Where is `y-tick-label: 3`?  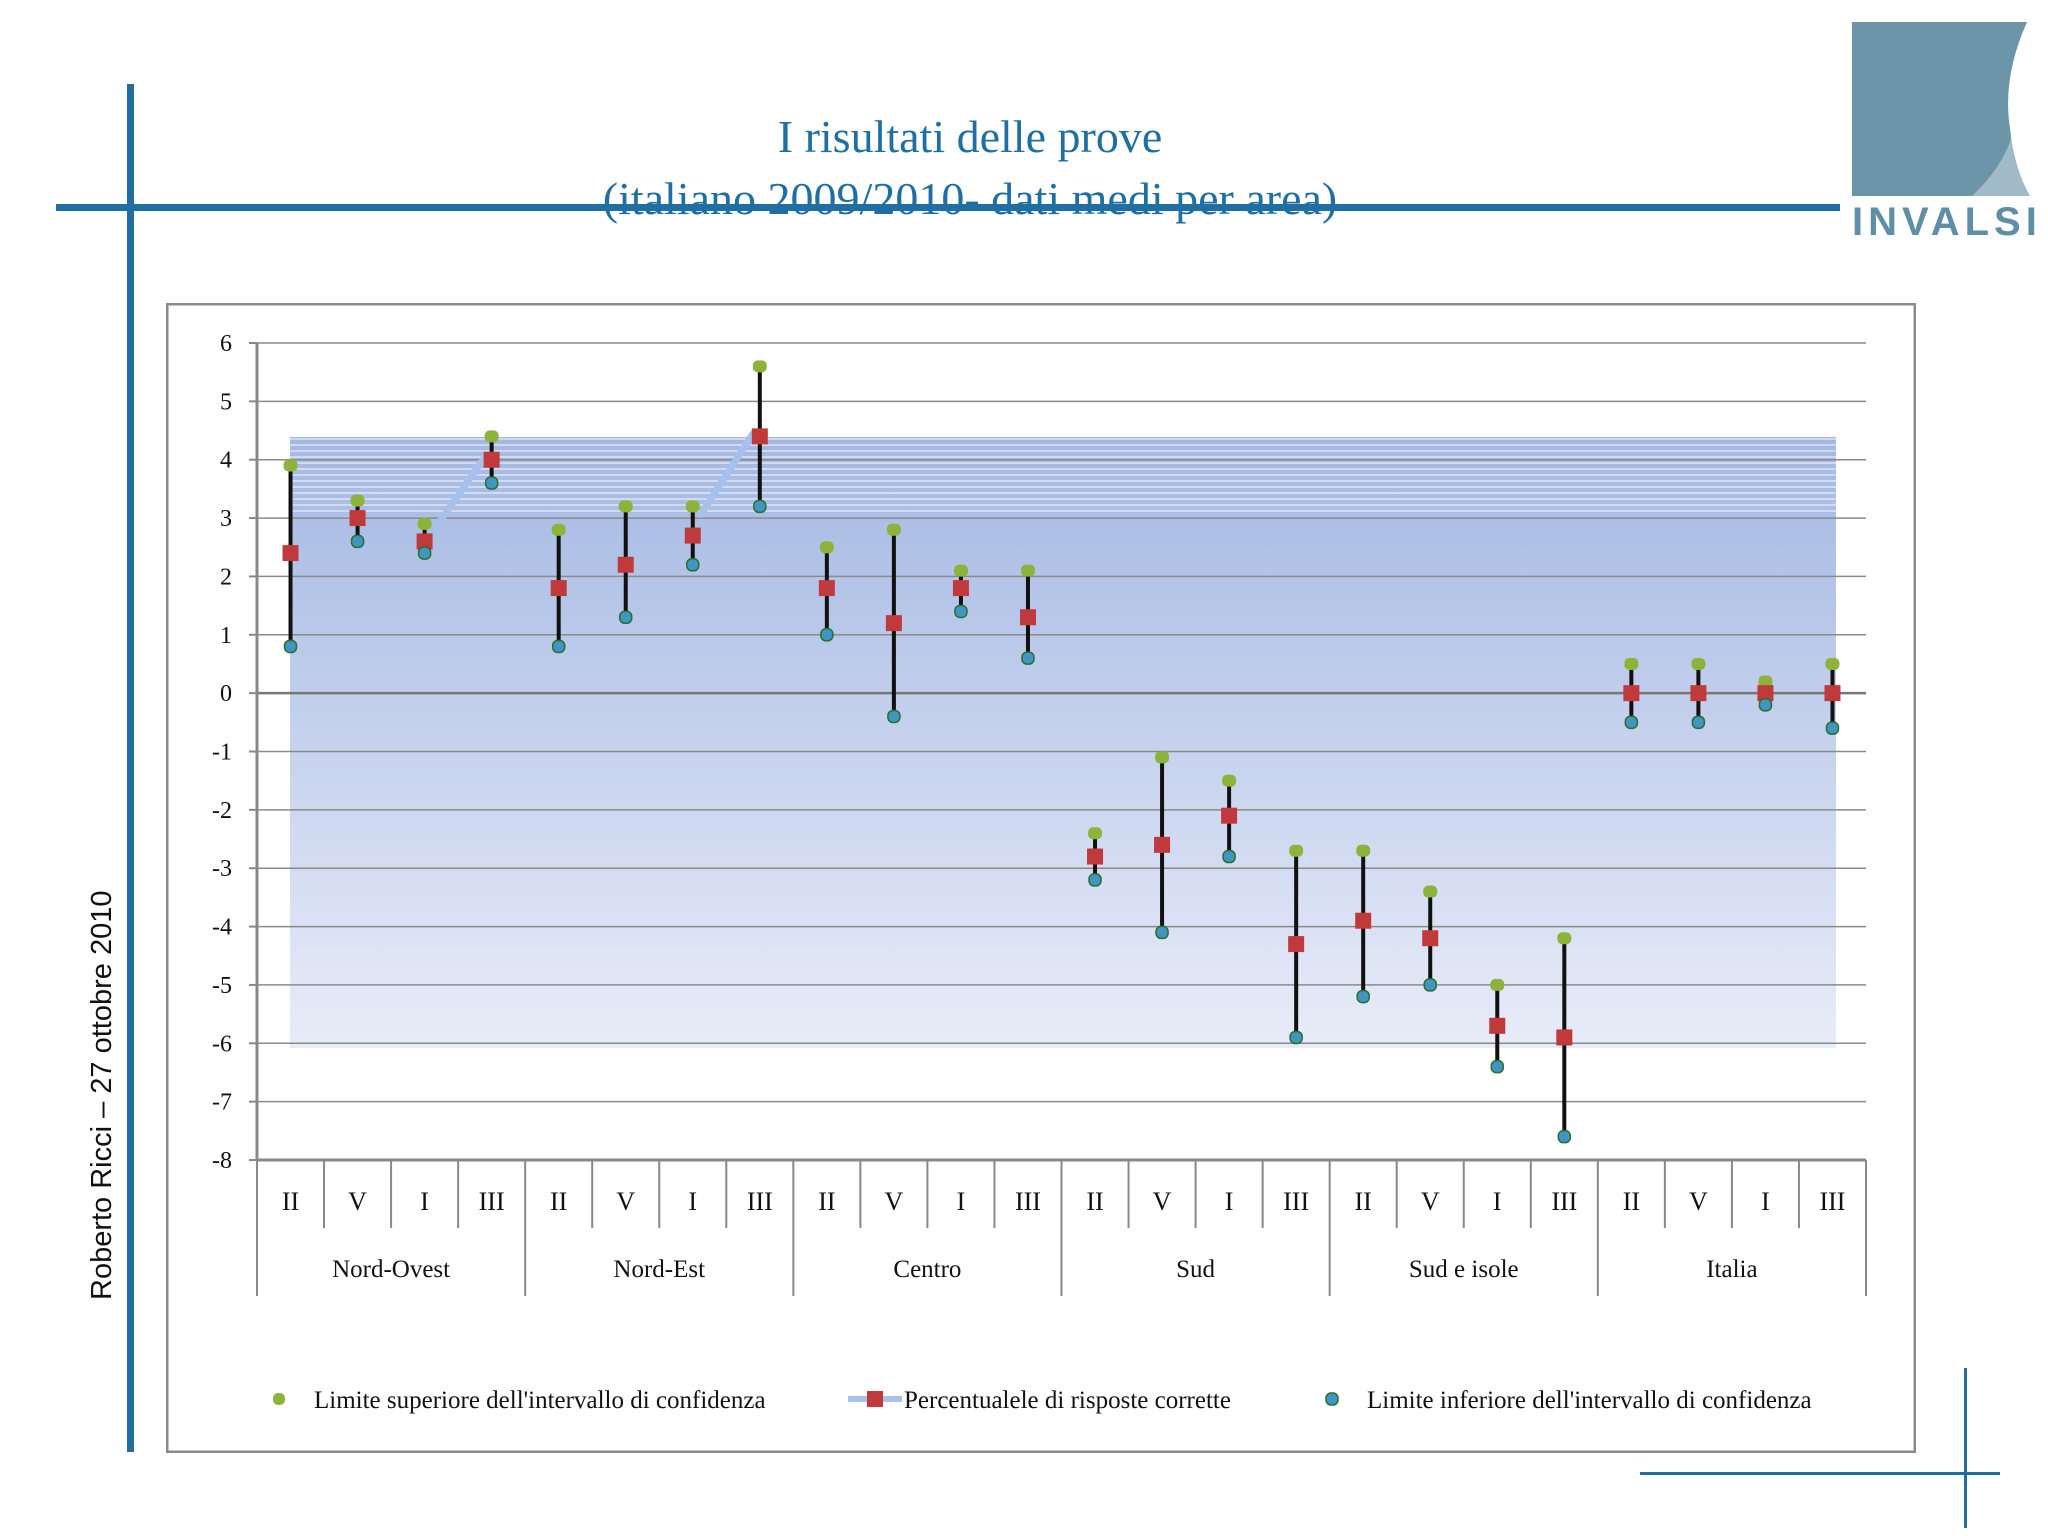
y-tick-label: 3 is located at coordinates (226, 519).